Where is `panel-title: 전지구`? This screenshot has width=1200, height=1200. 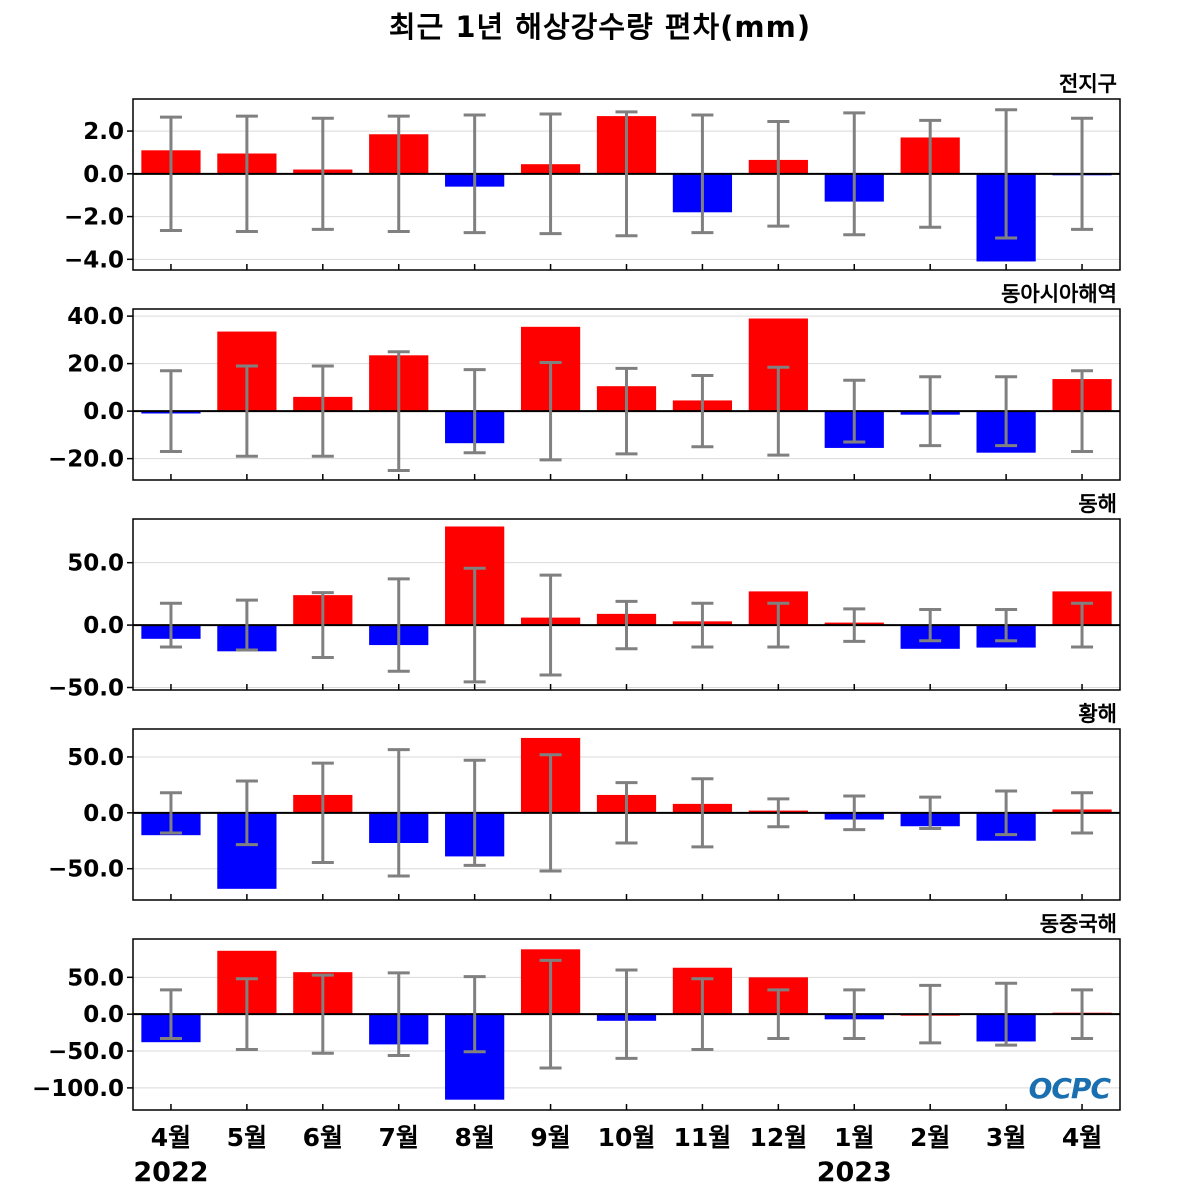 panel-title: 전지구 is located at coordinates (1088, 84).